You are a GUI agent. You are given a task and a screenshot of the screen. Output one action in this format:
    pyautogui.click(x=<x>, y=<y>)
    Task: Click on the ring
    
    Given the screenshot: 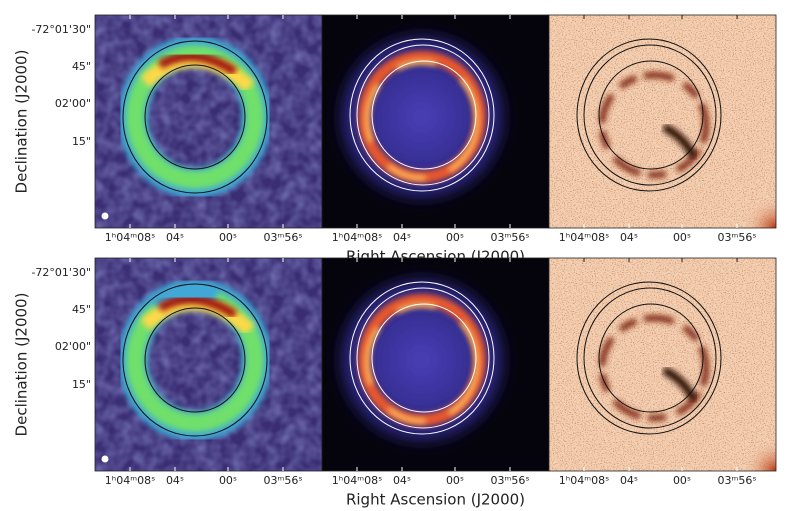 What is the action you would take?
    pyautogui.click(x=195, y=360)
    